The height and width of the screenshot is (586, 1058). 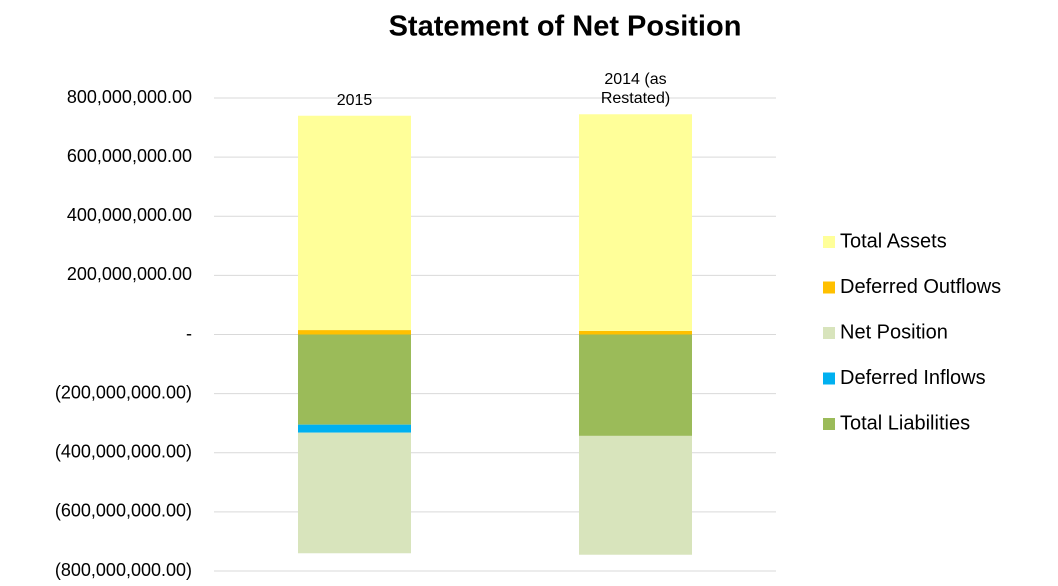 What do you see at coordinates (123, 392) in the screenshot?
I see `y-tick-label: (200,000,000.00)` at bounding box center [123, 392].